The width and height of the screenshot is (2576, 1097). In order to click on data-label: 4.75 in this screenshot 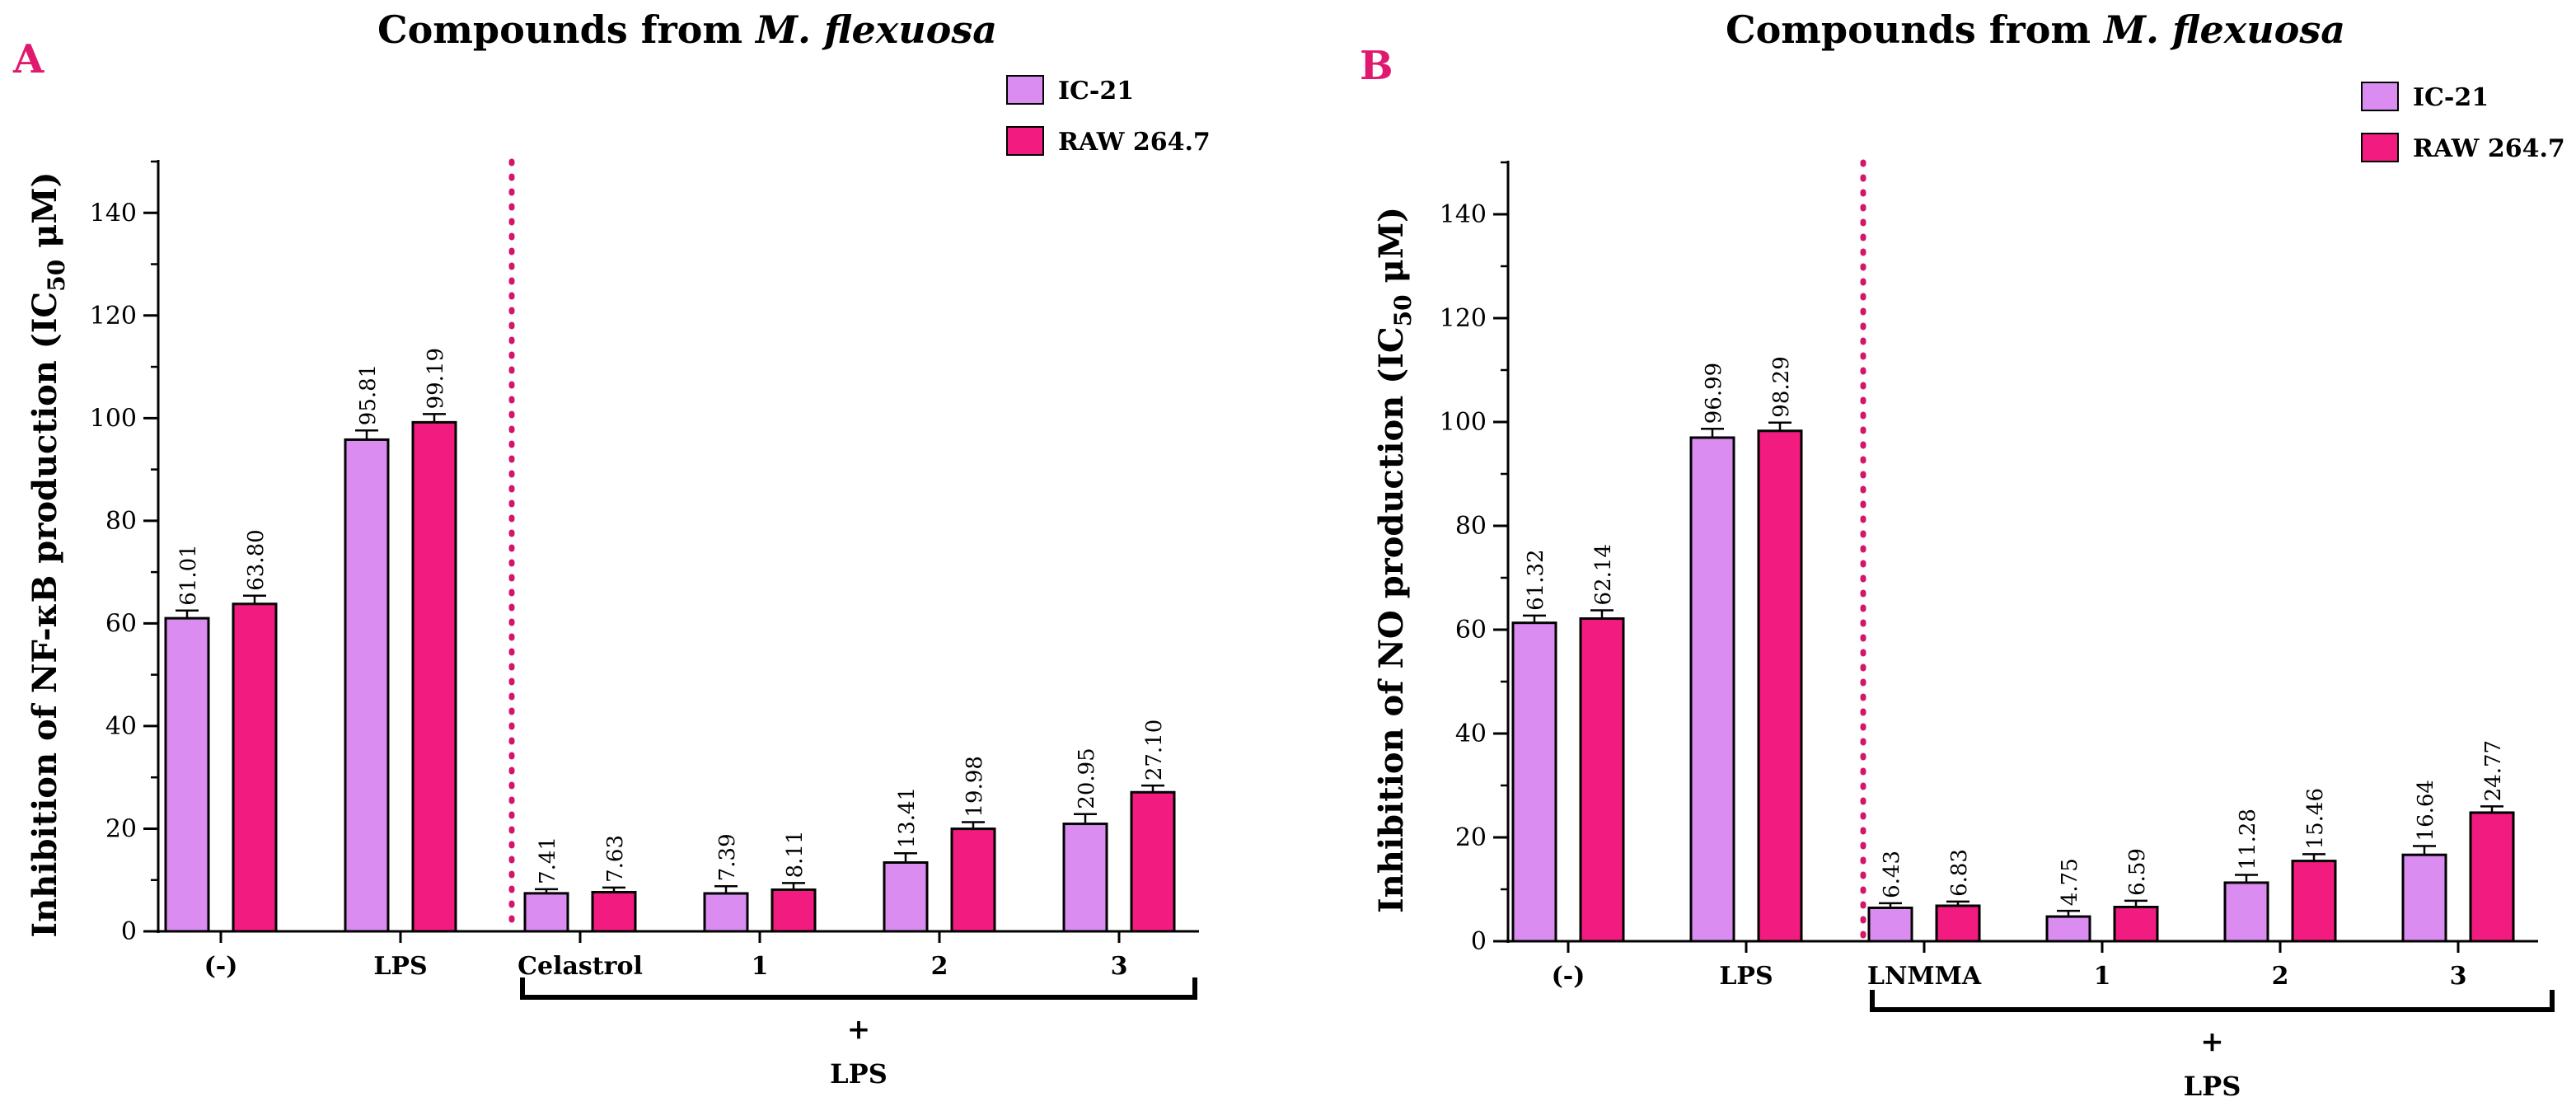, I will do `click(2070, 882)`.